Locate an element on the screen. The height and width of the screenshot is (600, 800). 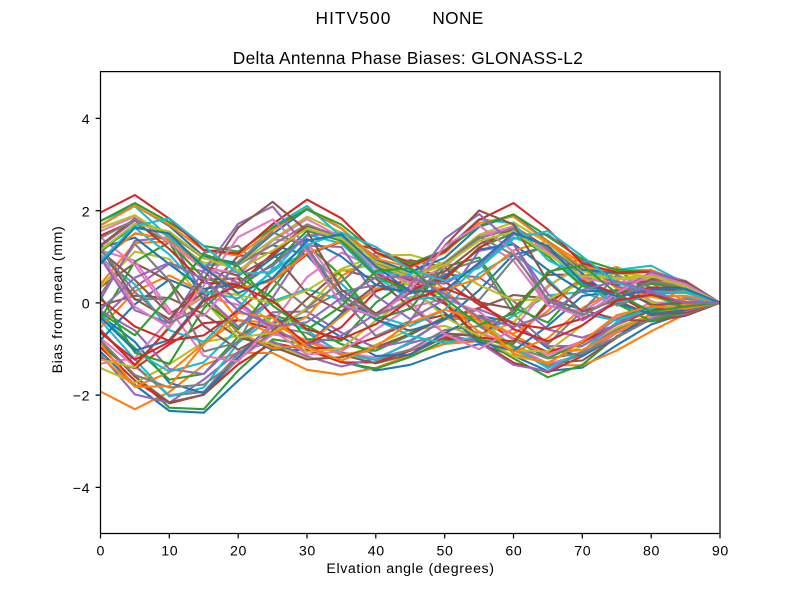
svg-text: HITV500 is located at coordinates (354, 18).